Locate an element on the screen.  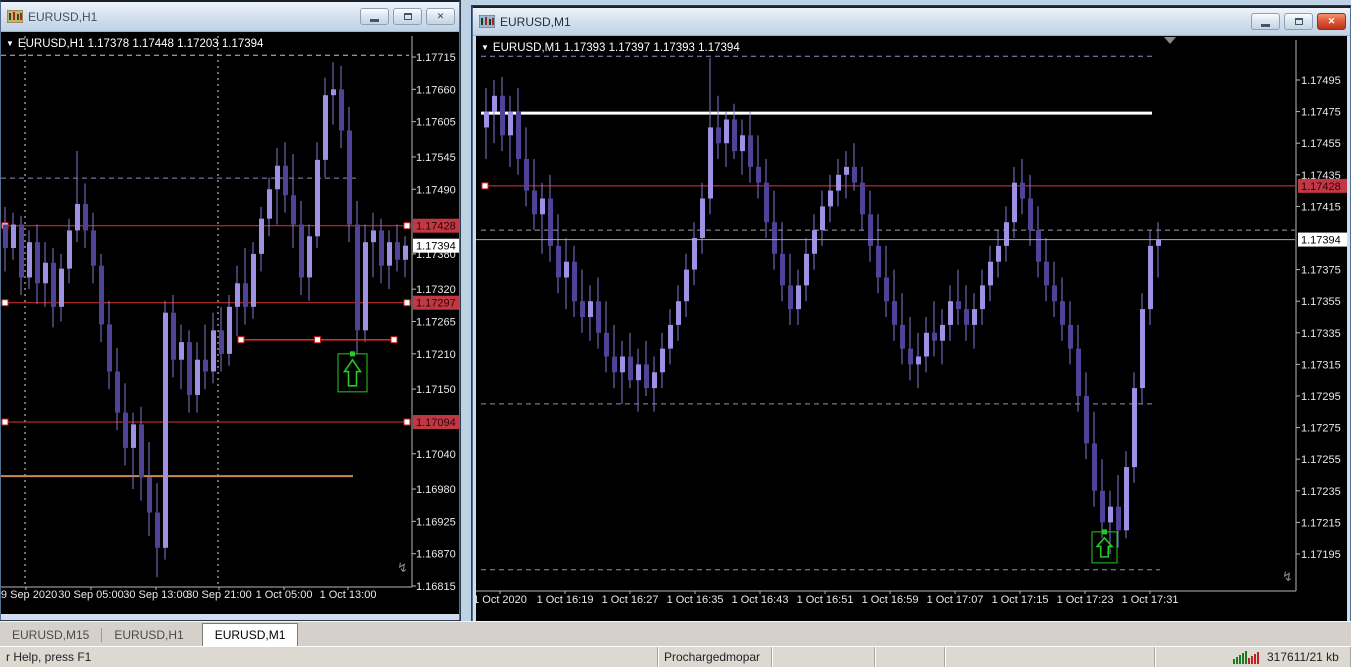
close-icon: ✕ is located at coordinates (1331, 21).